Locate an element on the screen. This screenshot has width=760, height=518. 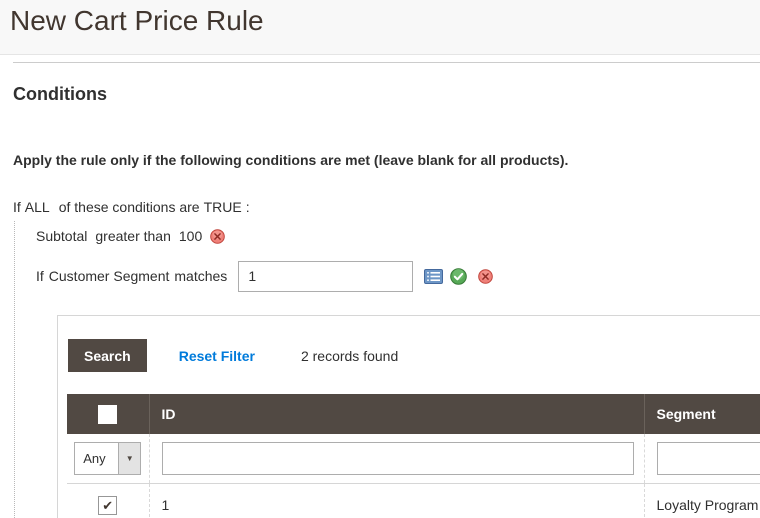
any-filter-cell: Any ▼ is located at coordinates (108, 459).